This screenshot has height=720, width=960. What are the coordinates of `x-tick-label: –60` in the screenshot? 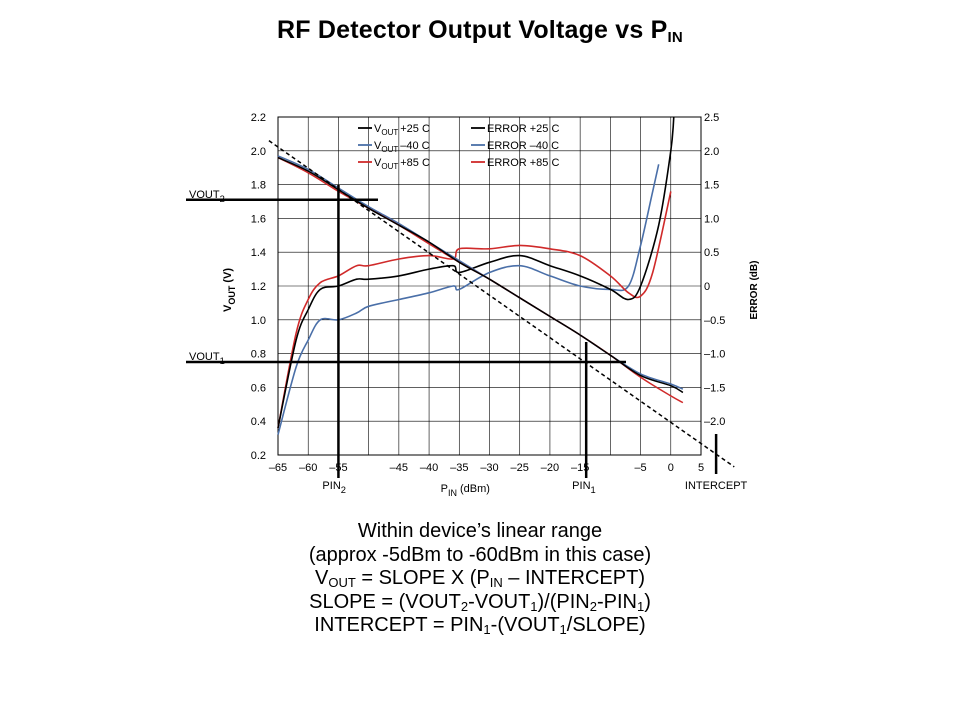 It's located at (308, 468).